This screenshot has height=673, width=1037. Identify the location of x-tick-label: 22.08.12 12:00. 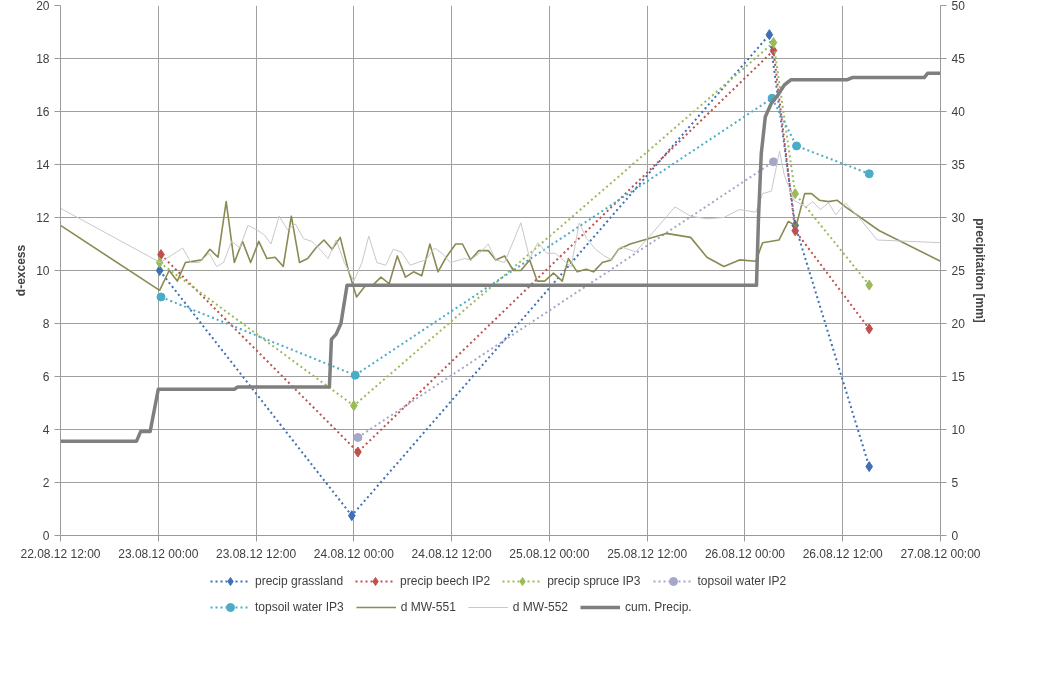
(60, 553).